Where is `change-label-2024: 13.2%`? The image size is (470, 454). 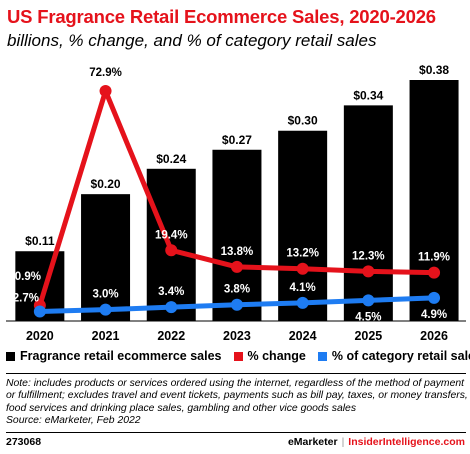 change-label-2024: 13.2% is located at coordinates (302, 254).